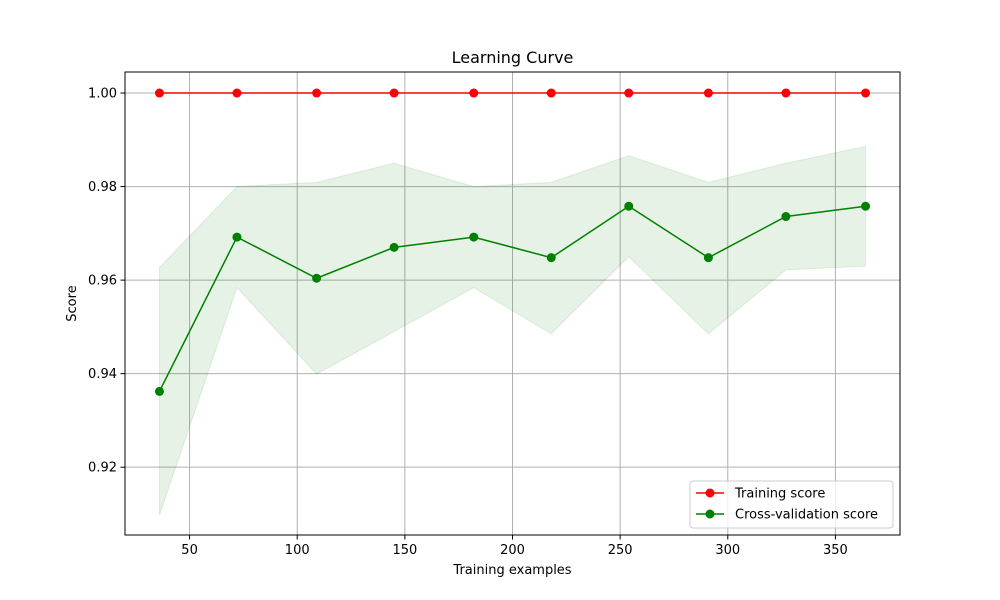 This screenshot has height=600, width=1000. What do you see at coordinates (297, 550) in the screenshot?
I see `x-tick-label: 100` at bounding box center [297, 550].